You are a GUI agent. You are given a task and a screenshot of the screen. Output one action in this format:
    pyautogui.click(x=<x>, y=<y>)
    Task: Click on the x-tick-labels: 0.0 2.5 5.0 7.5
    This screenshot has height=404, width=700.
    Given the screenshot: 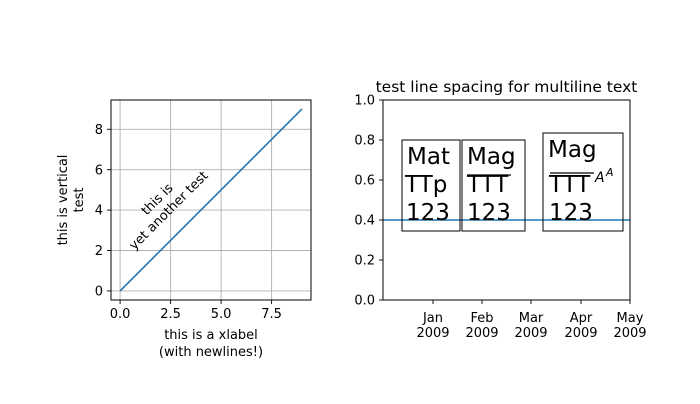 What is the action you would take?
    pyautogui.click(x=196, y=314)
    